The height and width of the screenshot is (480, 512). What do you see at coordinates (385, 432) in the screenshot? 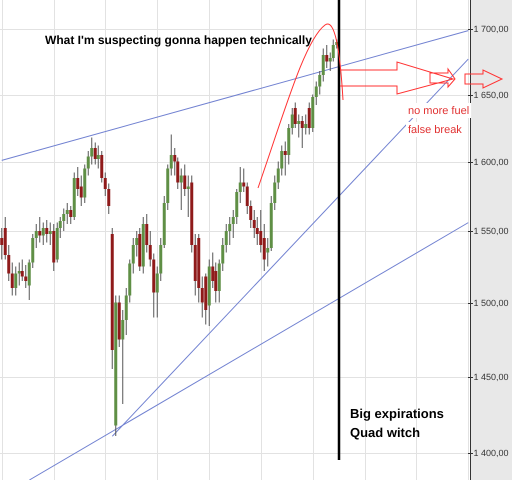
I see `annotation: Quad witch` at bounding box center [385, 432].